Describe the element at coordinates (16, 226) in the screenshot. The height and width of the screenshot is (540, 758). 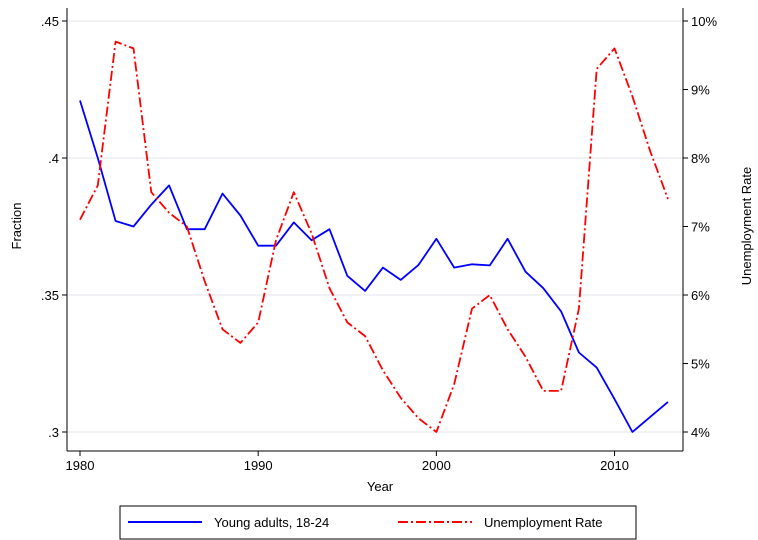
I see `y-axis-title-left: Fraction` at that location.